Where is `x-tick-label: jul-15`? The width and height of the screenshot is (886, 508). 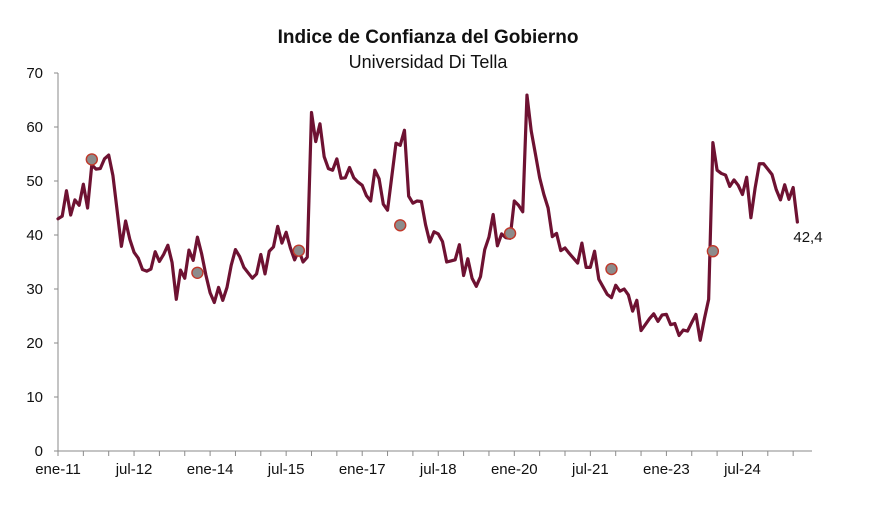 x-tick-label: jul-15 is located at coordinates (286, 469).